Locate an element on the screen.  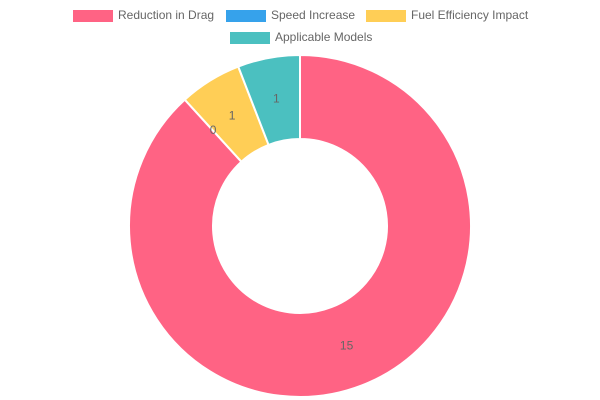
legend-label: Fuel Efficiency Impact is located at coordinates (470, 15).